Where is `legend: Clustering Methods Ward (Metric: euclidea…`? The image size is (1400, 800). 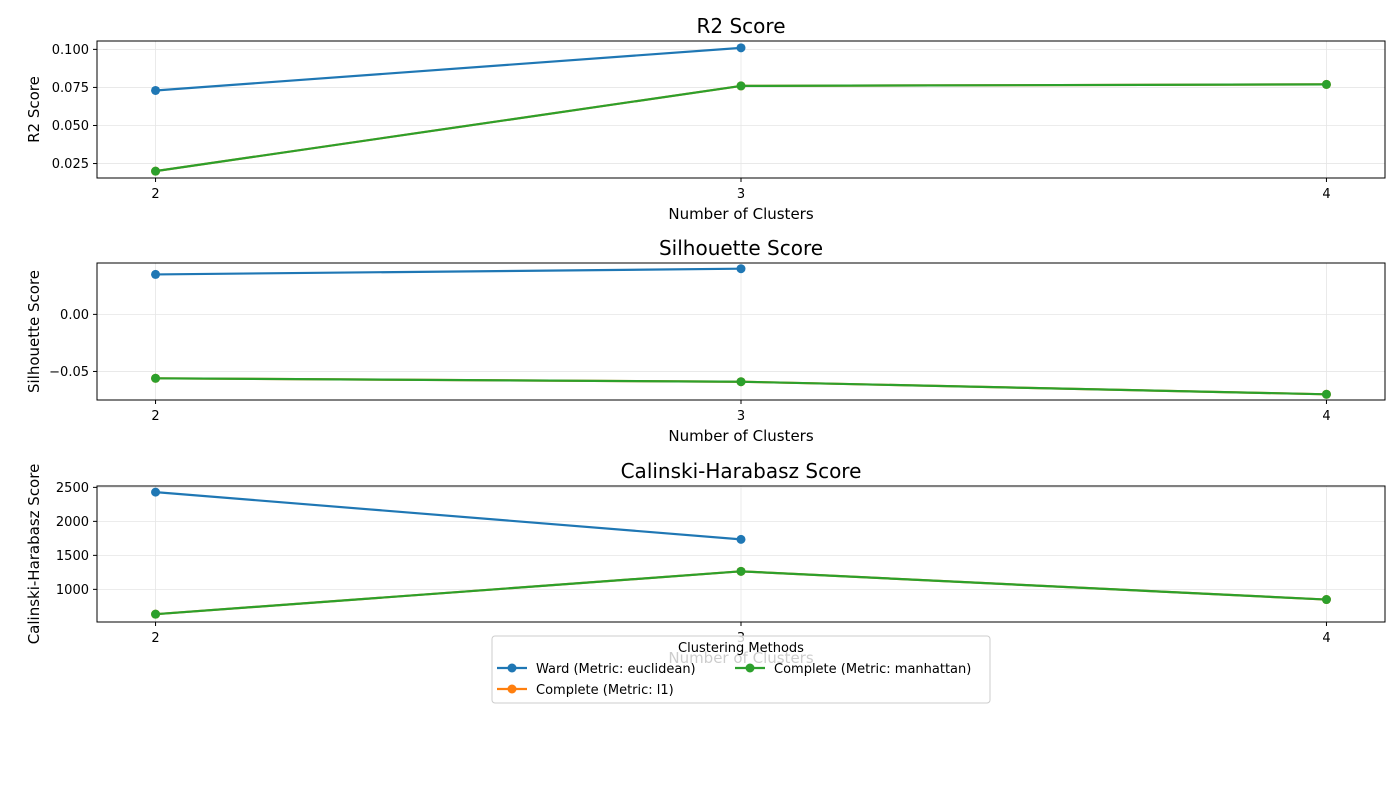 legend: Clustering Methods Ward (Metric: euclidea… is located at coordinates (741, 669).